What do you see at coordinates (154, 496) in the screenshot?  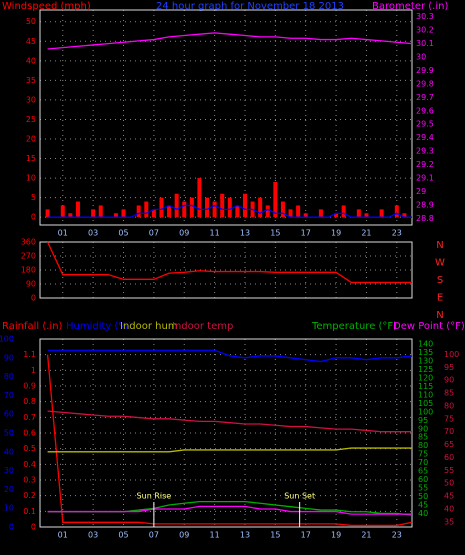 I see `annotation: Sun Rise` at bounding box center [154, 496].